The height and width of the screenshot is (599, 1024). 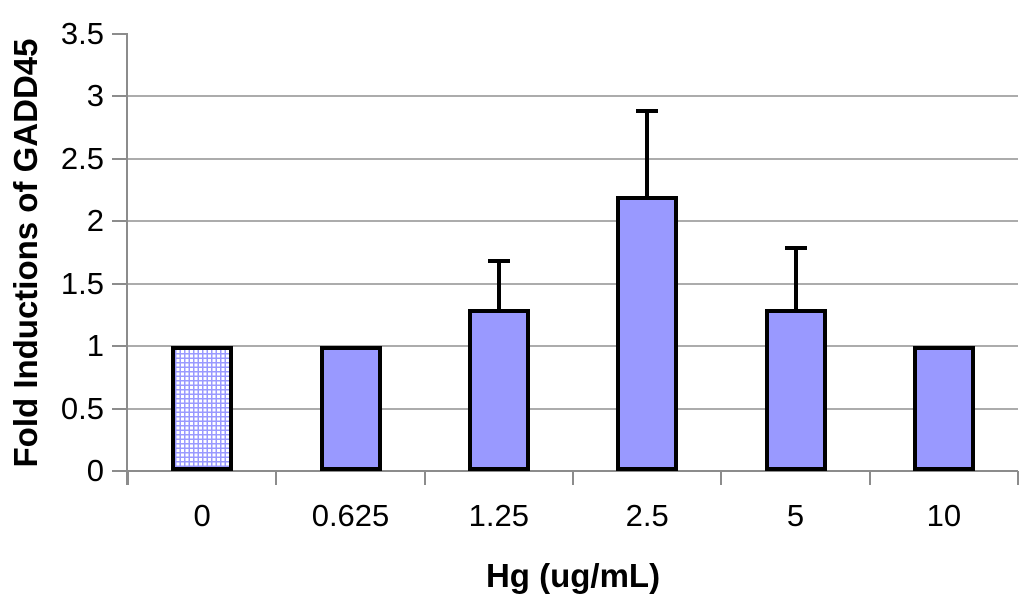 What do you see at coordinates (82, 408) in the screenshot?
I see `y-tick-label: 0.5` at bounding box center [82, 408].